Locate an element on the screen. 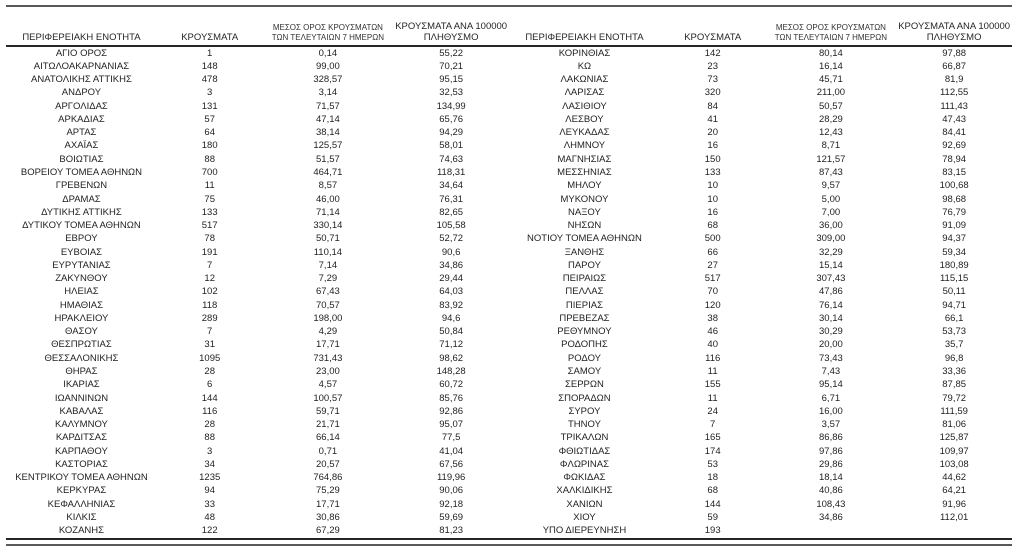  column-header-cases-per-100k: ΚΡΟΥΣΜΑΤΑ ΑΝΑ 100000 ΠΛΗΘΥΣΜΟ is located at coordinates (451, 27).